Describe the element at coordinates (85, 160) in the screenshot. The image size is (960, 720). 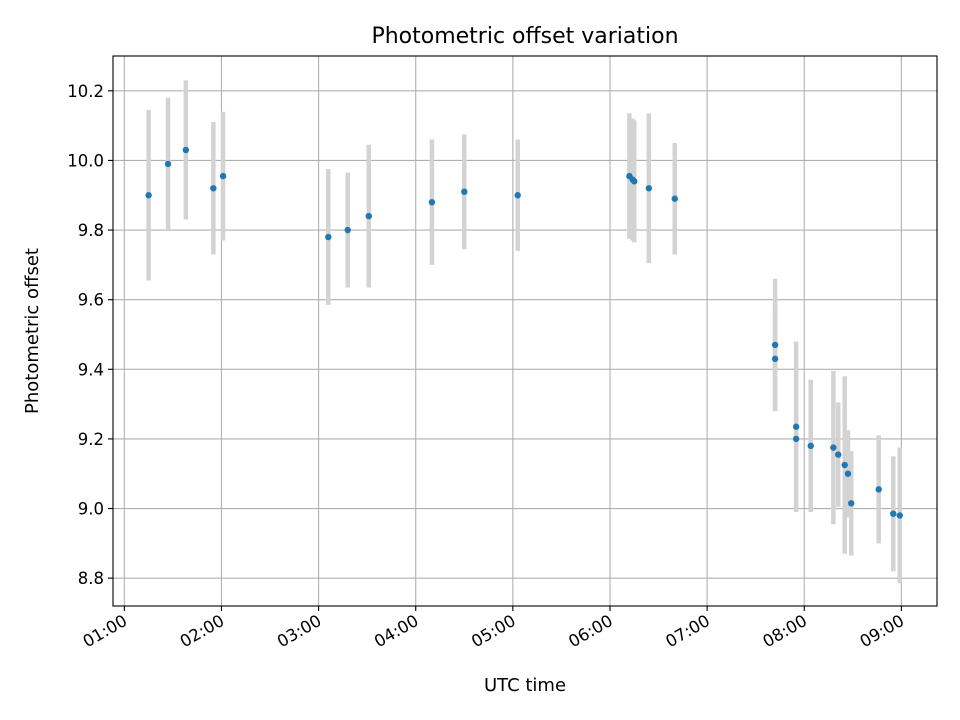
I see `y-tick-label: 10.0` at that location.